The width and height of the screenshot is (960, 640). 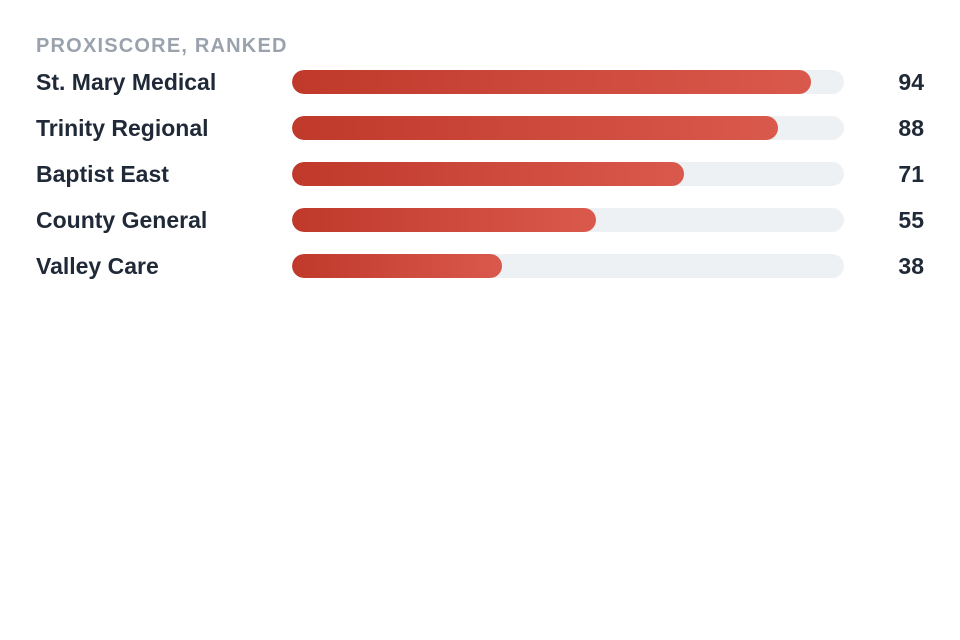 What do you see at coordinates (122, 220) in the screenshot?
I see `category-label: County General` at bounding box center [122, 220].